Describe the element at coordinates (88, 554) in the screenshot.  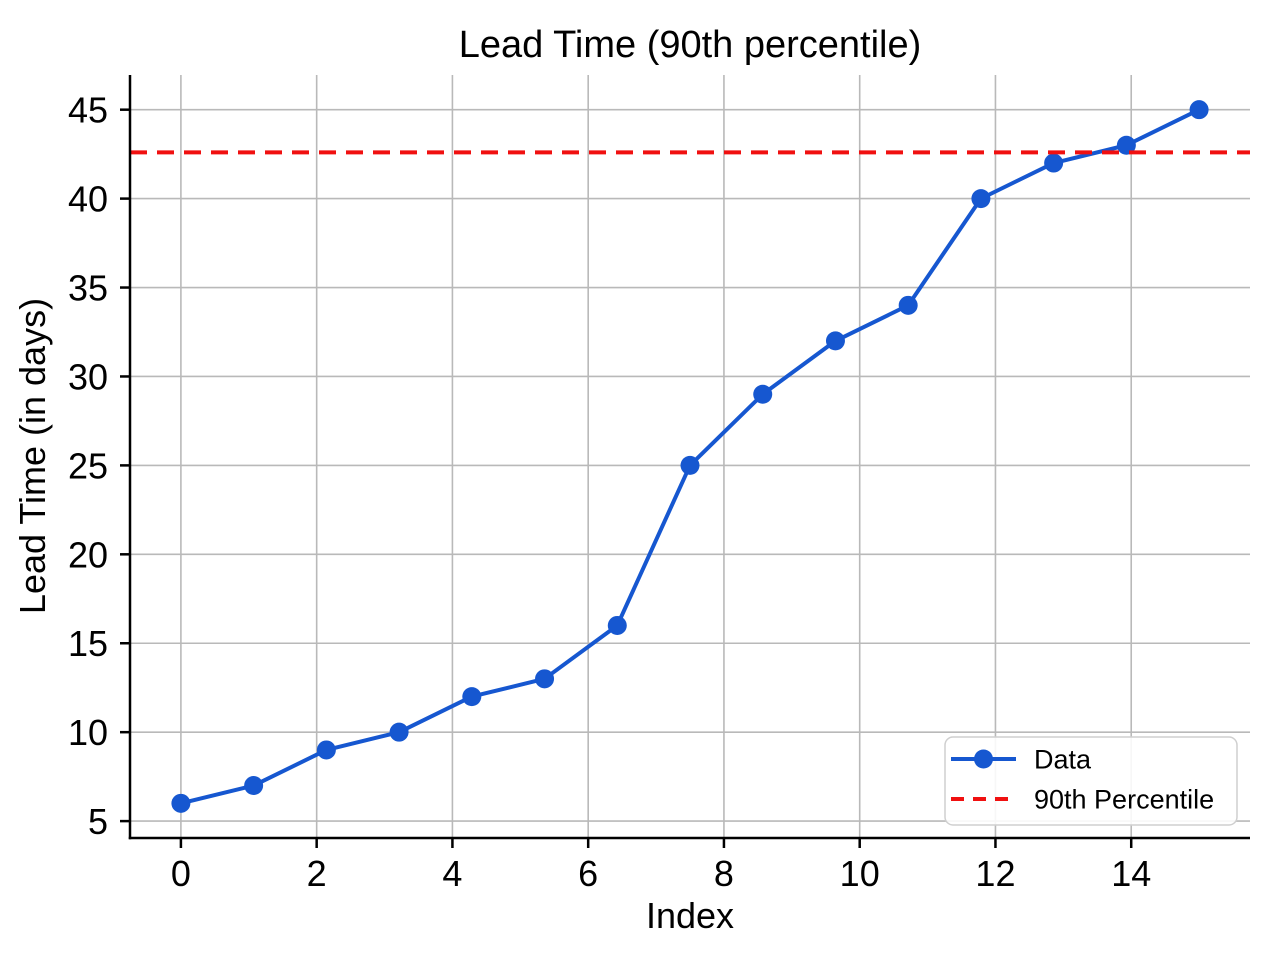
I see `y-tick-label: 20` at that location.